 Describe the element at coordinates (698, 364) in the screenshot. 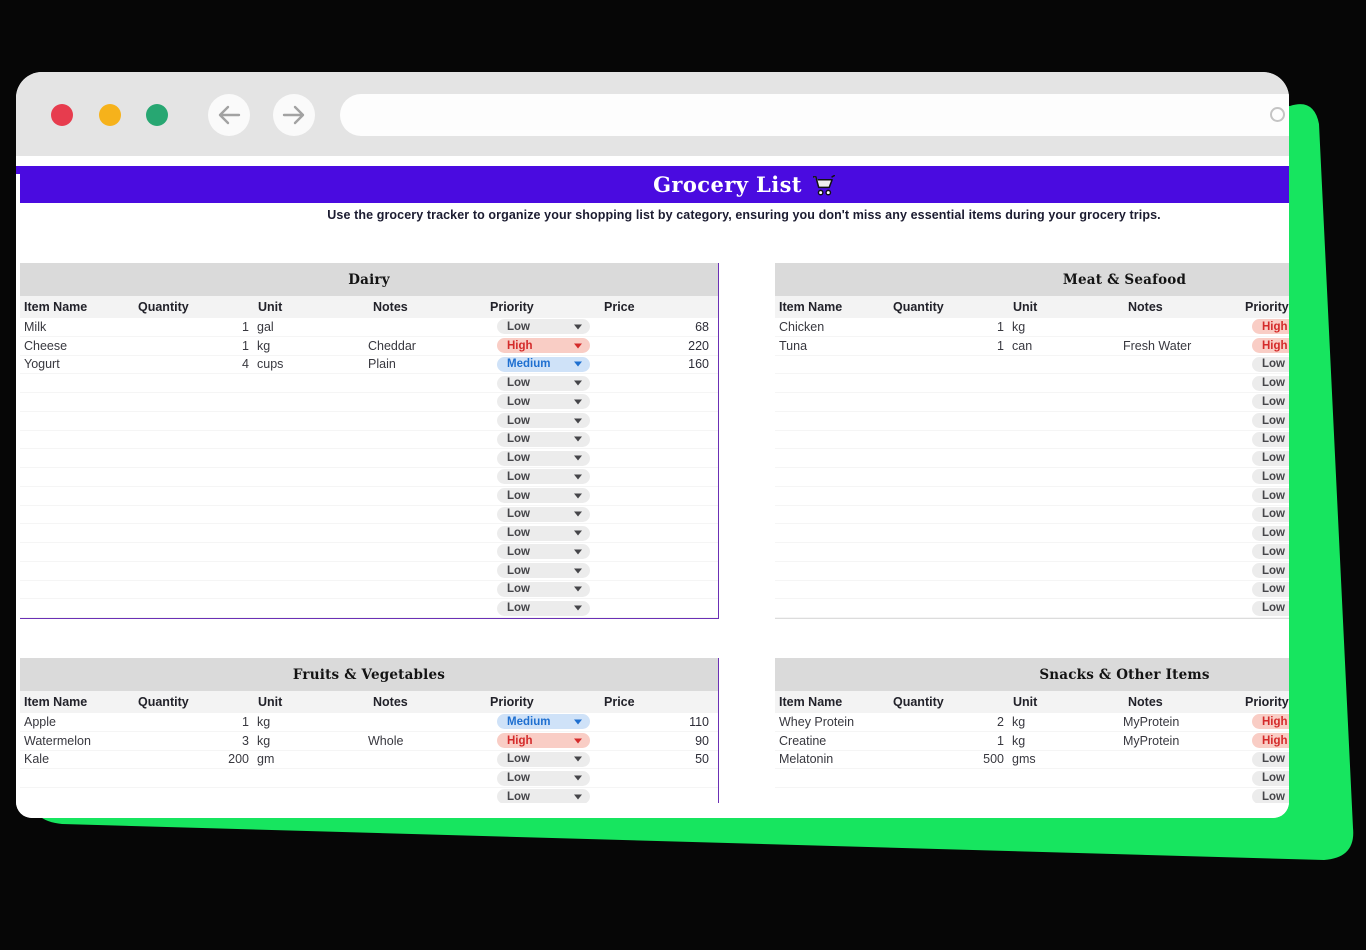

I see `cell-price: 160` at that location.